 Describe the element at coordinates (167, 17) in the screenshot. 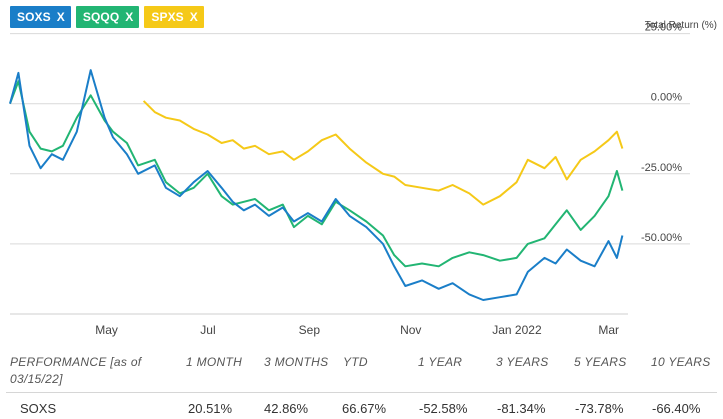

I see `chip-spxs-label: SPXS` at that location.